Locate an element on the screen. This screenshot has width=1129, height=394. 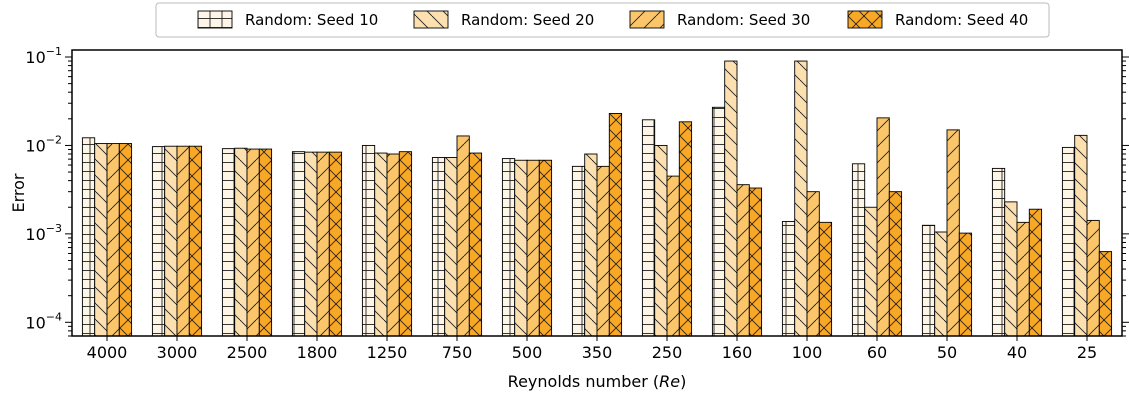
x-tick-label: 2500 is located at coordinates (247, 352).